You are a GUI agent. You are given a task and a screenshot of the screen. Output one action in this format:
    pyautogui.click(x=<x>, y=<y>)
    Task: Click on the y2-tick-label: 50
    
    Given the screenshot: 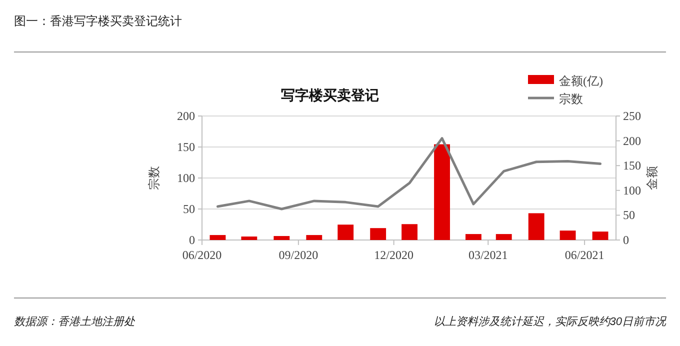 What is the action you would take?
    pyautogui.click(x=629, y=215)
    